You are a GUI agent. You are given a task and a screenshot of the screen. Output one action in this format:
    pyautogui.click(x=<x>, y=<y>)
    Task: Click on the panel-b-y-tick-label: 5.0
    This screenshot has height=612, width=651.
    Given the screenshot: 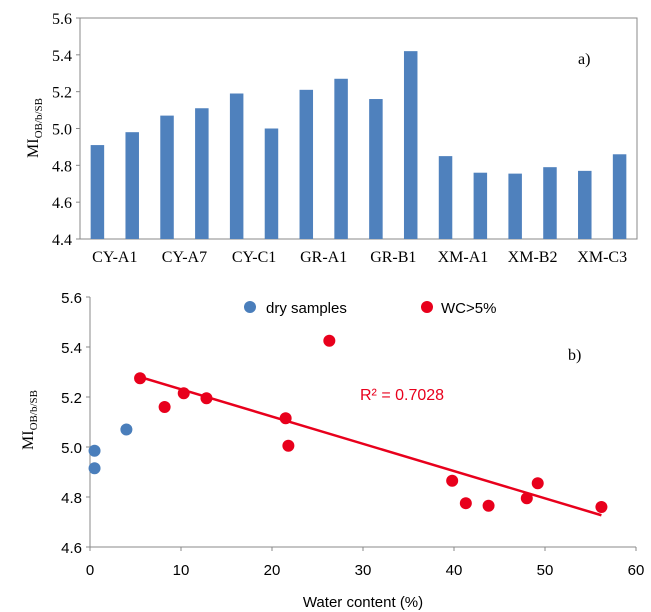 What is the action you would take?
    pyautogui.click(x=71, y=448)
    